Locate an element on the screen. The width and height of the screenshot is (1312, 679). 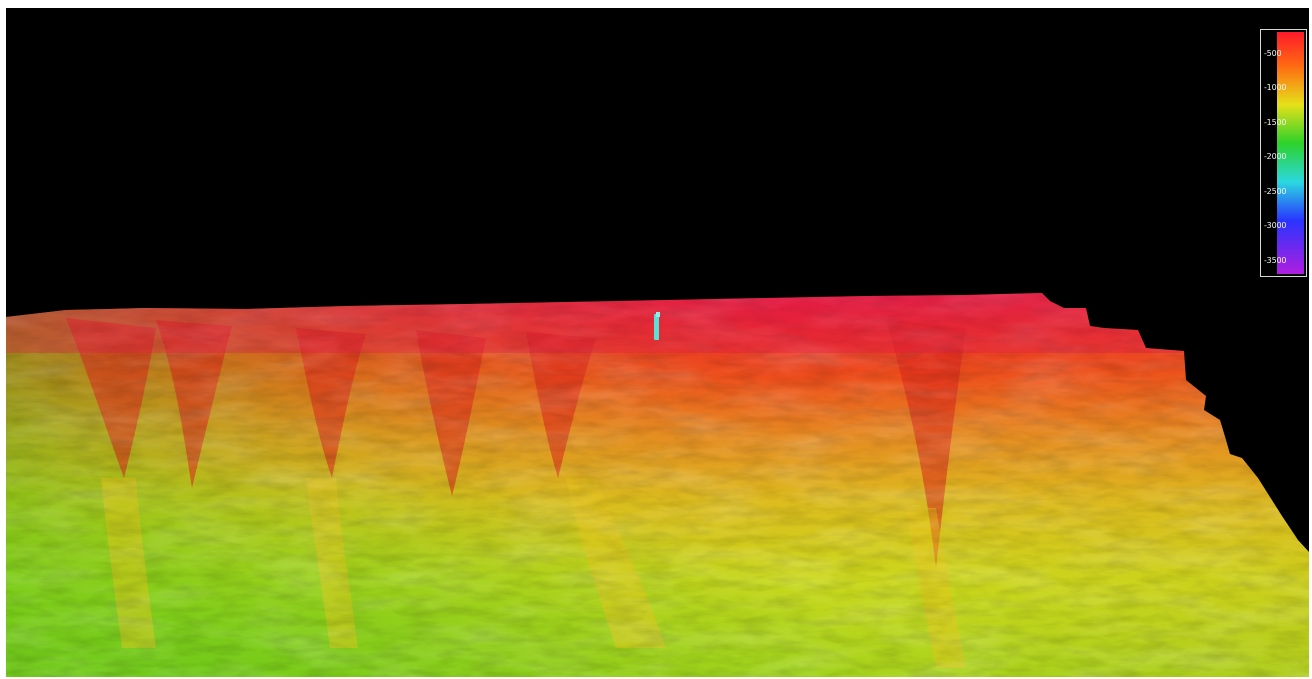
colorbar-gradient is located at coordinates (1290, 153).